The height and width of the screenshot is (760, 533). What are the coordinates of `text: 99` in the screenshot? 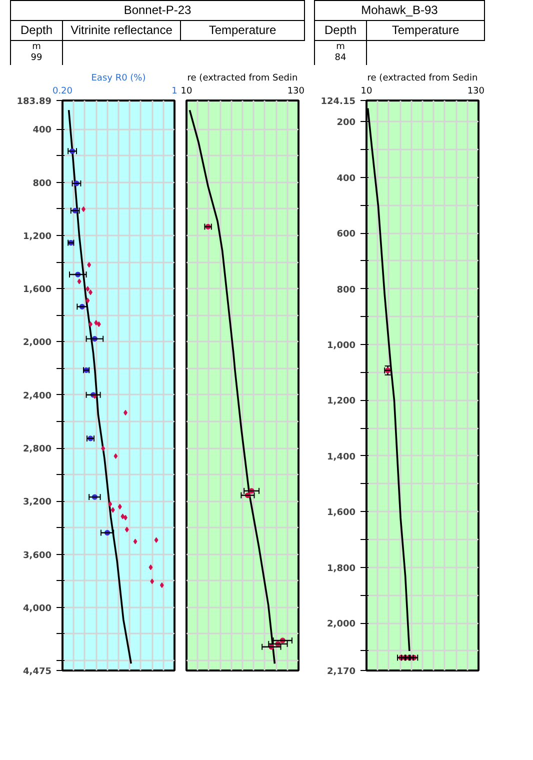 It's located at (36, 58).